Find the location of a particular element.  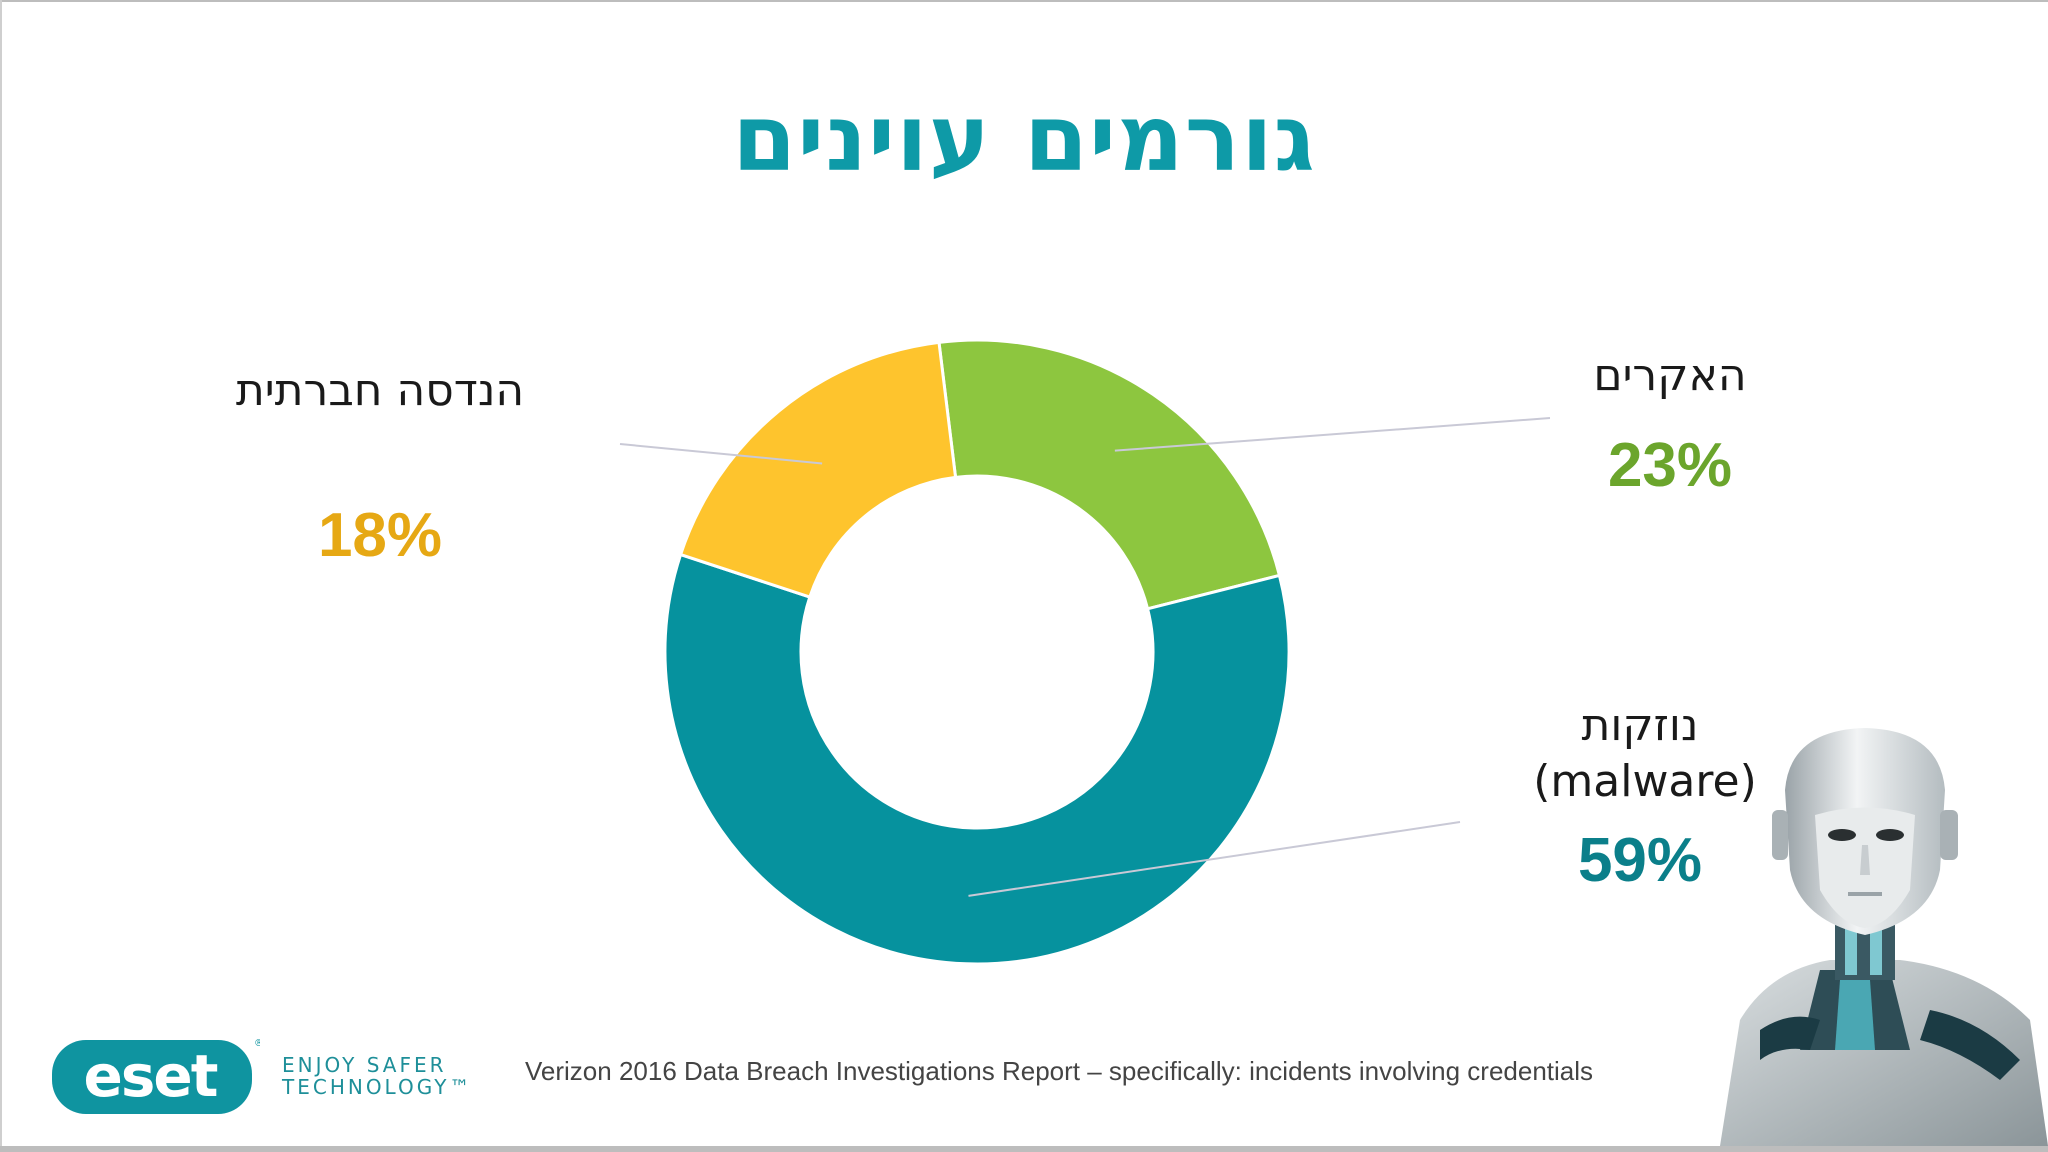

tagline-line1: ENJOY SAFER is located at coordinates (364, 1065).